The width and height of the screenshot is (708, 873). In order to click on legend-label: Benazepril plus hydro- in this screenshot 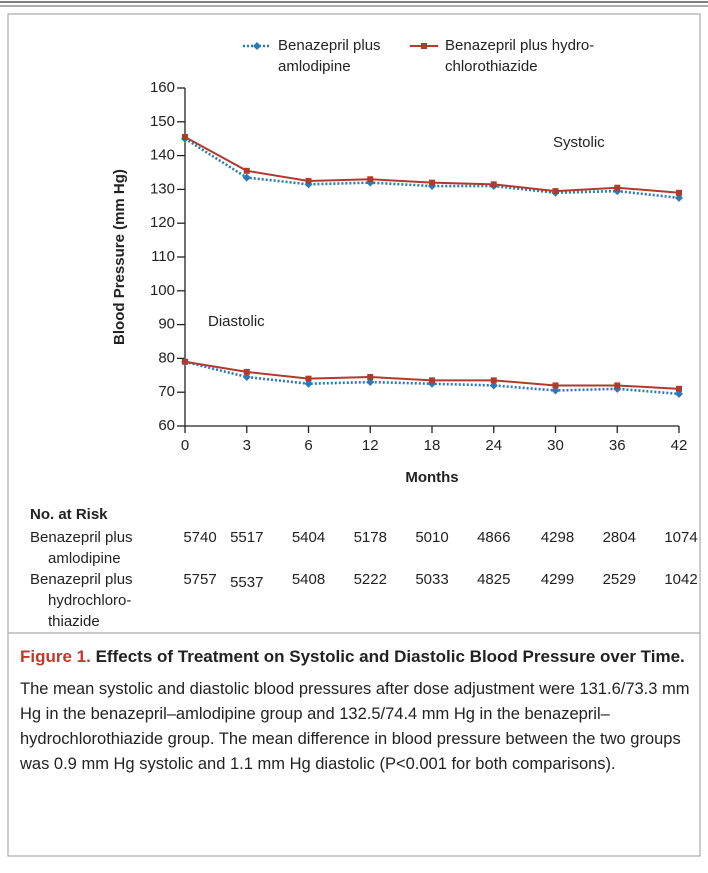, I will do `click(519, 45)`.